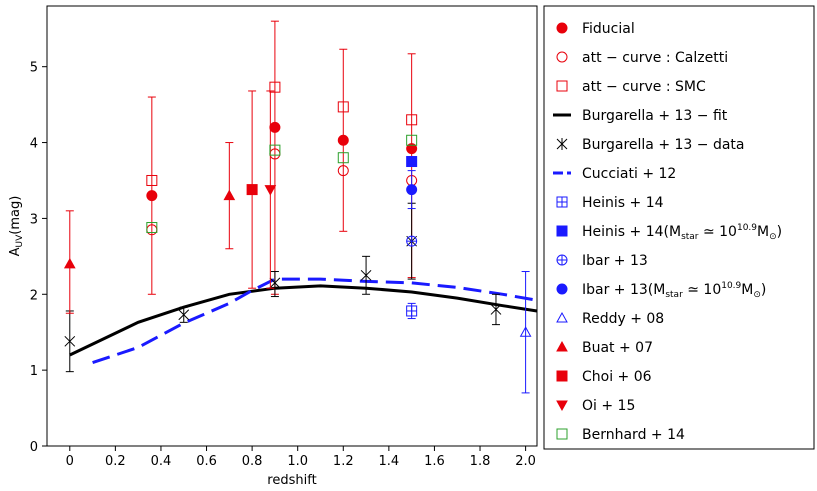 The width and height of the screenshot is (817, 491). I want to click on line-series, so click(303, 321).